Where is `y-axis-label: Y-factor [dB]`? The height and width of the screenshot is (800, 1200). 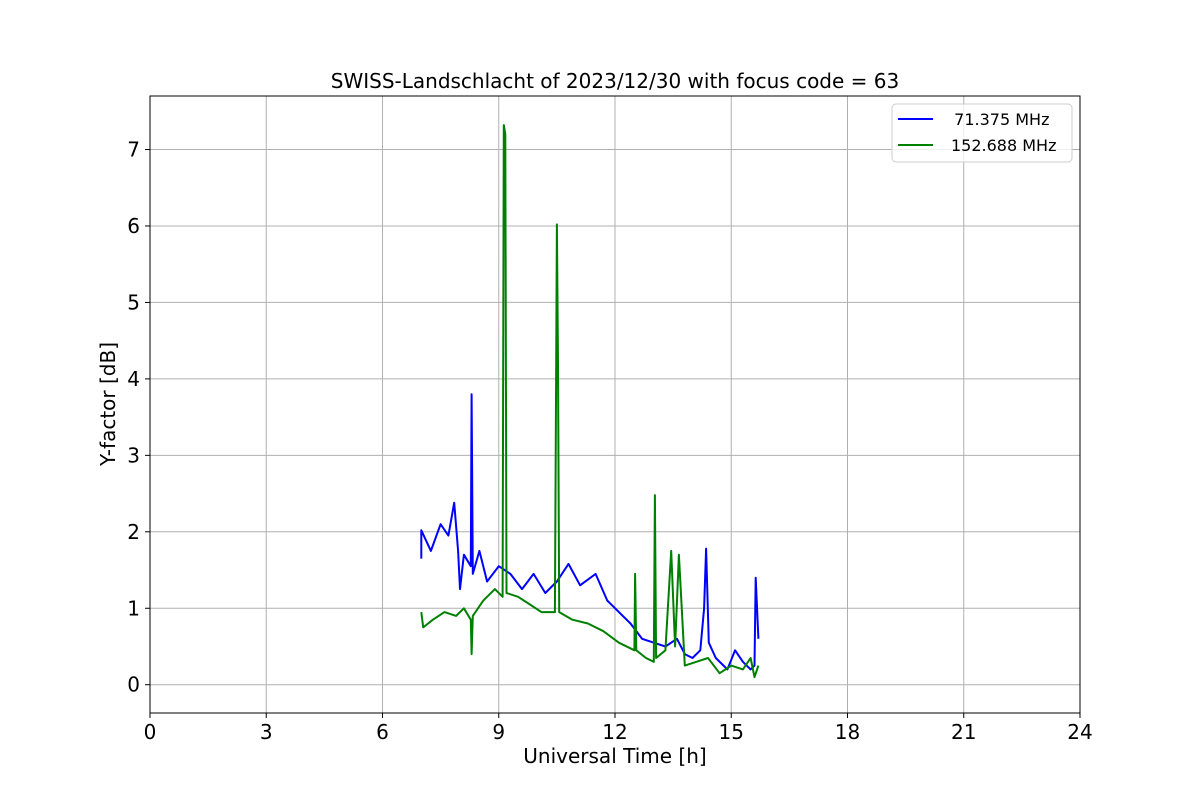
y-axis-label: Y-factor [dB] is located at coordinates (108, 404).